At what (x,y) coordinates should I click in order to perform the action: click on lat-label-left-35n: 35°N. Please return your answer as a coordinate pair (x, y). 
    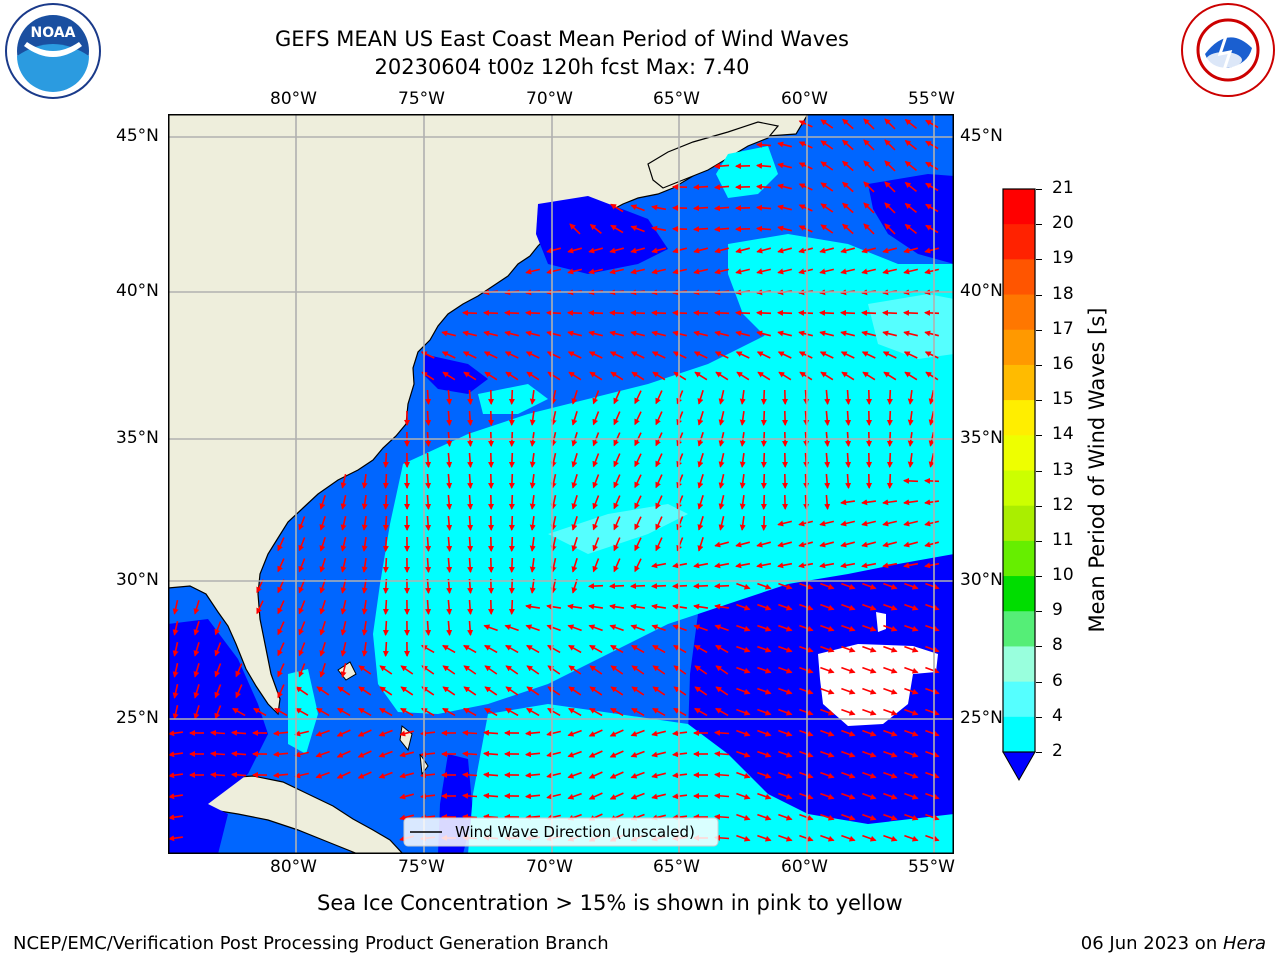
    Looking at the image, I should click on (137, 438).